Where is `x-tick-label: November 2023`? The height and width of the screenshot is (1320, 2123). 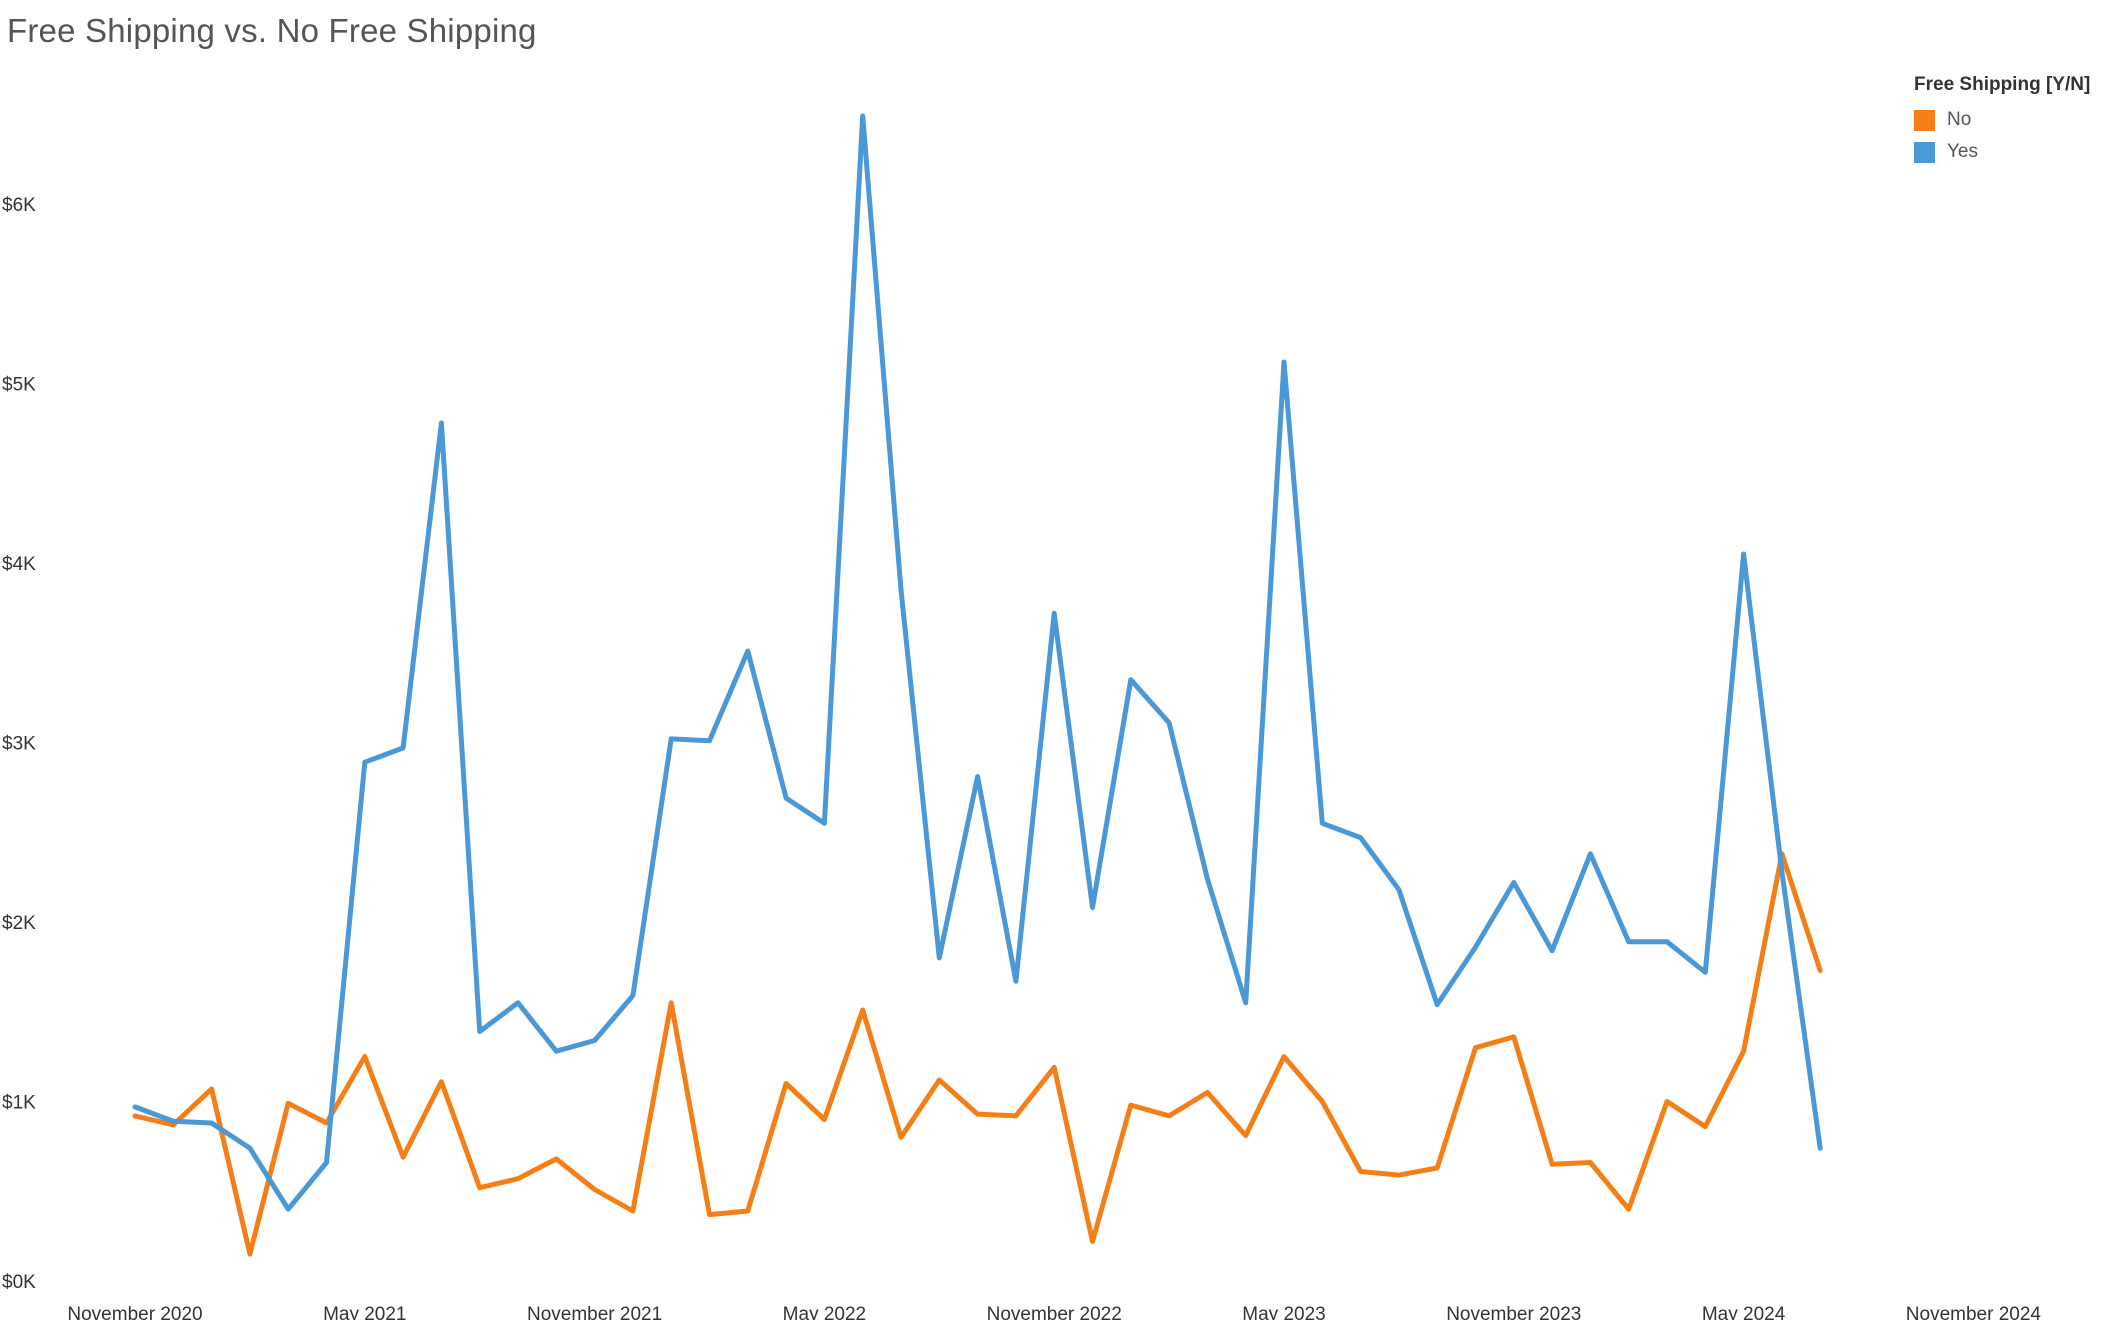 x-tick-label: November 2023 is located at coordinates (1513, 1312).